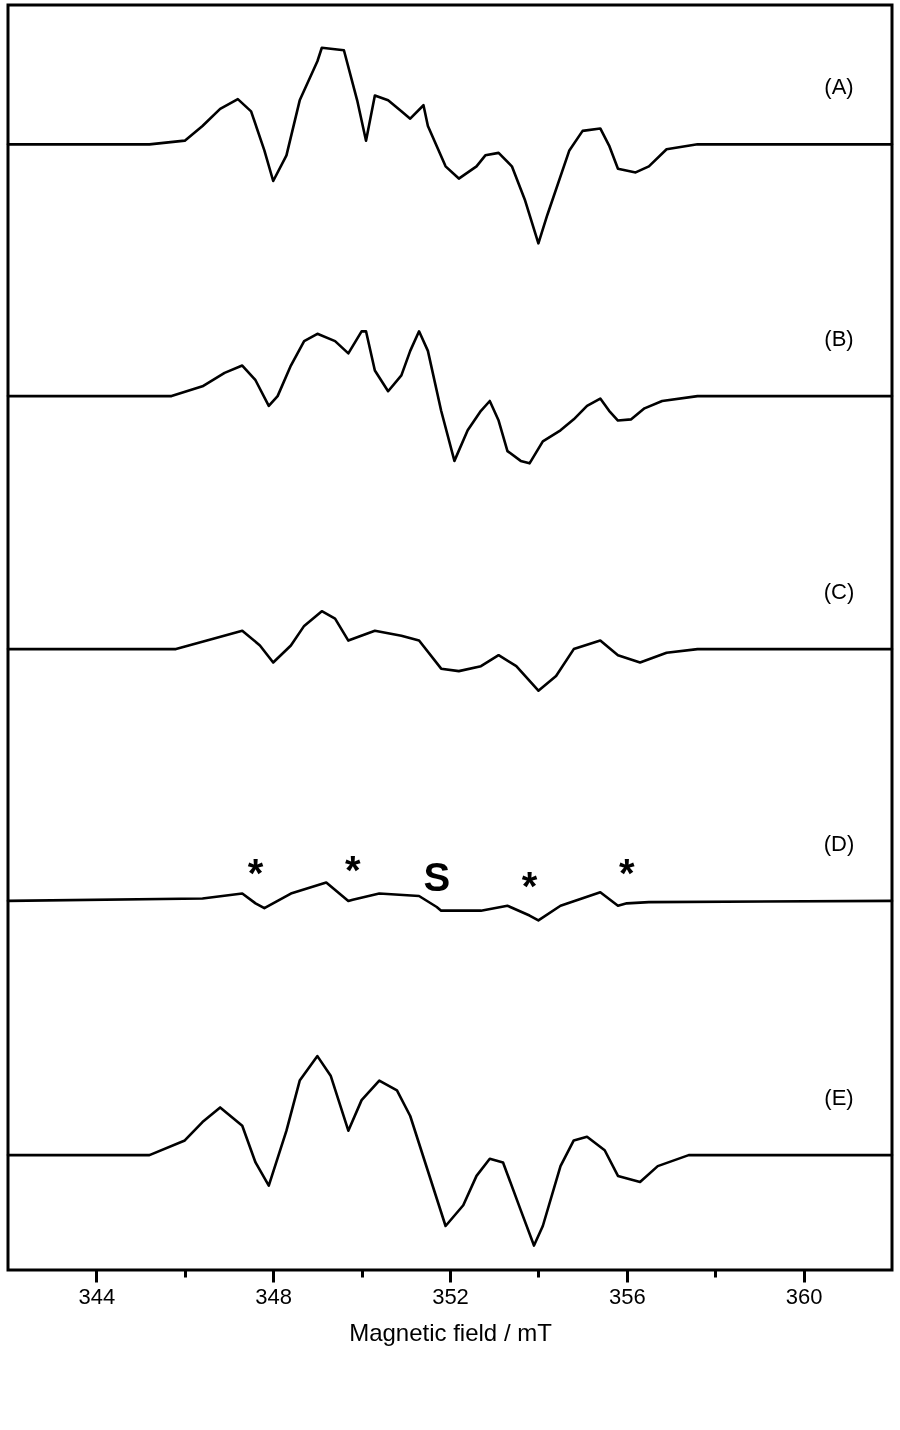 The image size is (900, 1430). I want to click on x-tick-label: 352, so click(450, 1296).